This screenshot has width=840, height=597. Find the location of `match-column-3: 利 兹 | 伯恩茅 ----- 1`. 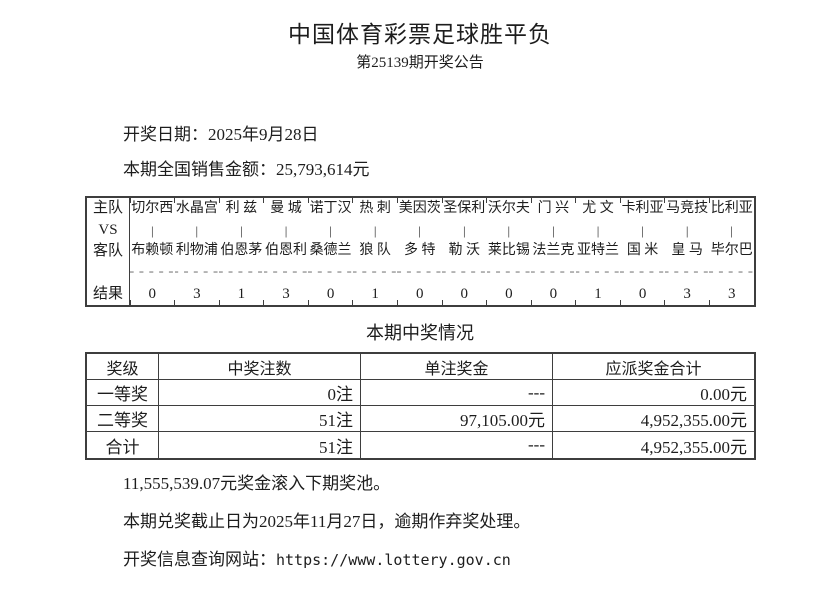

match-column-3: 利 兹 | 伯恩茅 ----- 1 is located at coordinates (241, 251).